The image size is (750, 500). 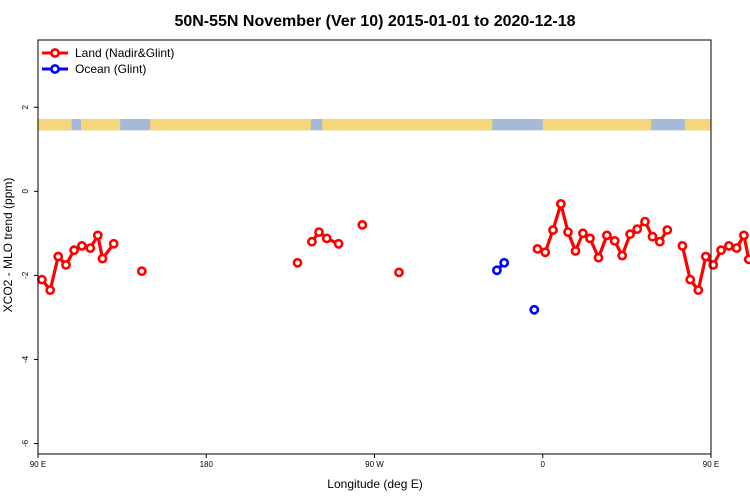 I want to click on x-tick-label: 180, so click(x=207, y=464).